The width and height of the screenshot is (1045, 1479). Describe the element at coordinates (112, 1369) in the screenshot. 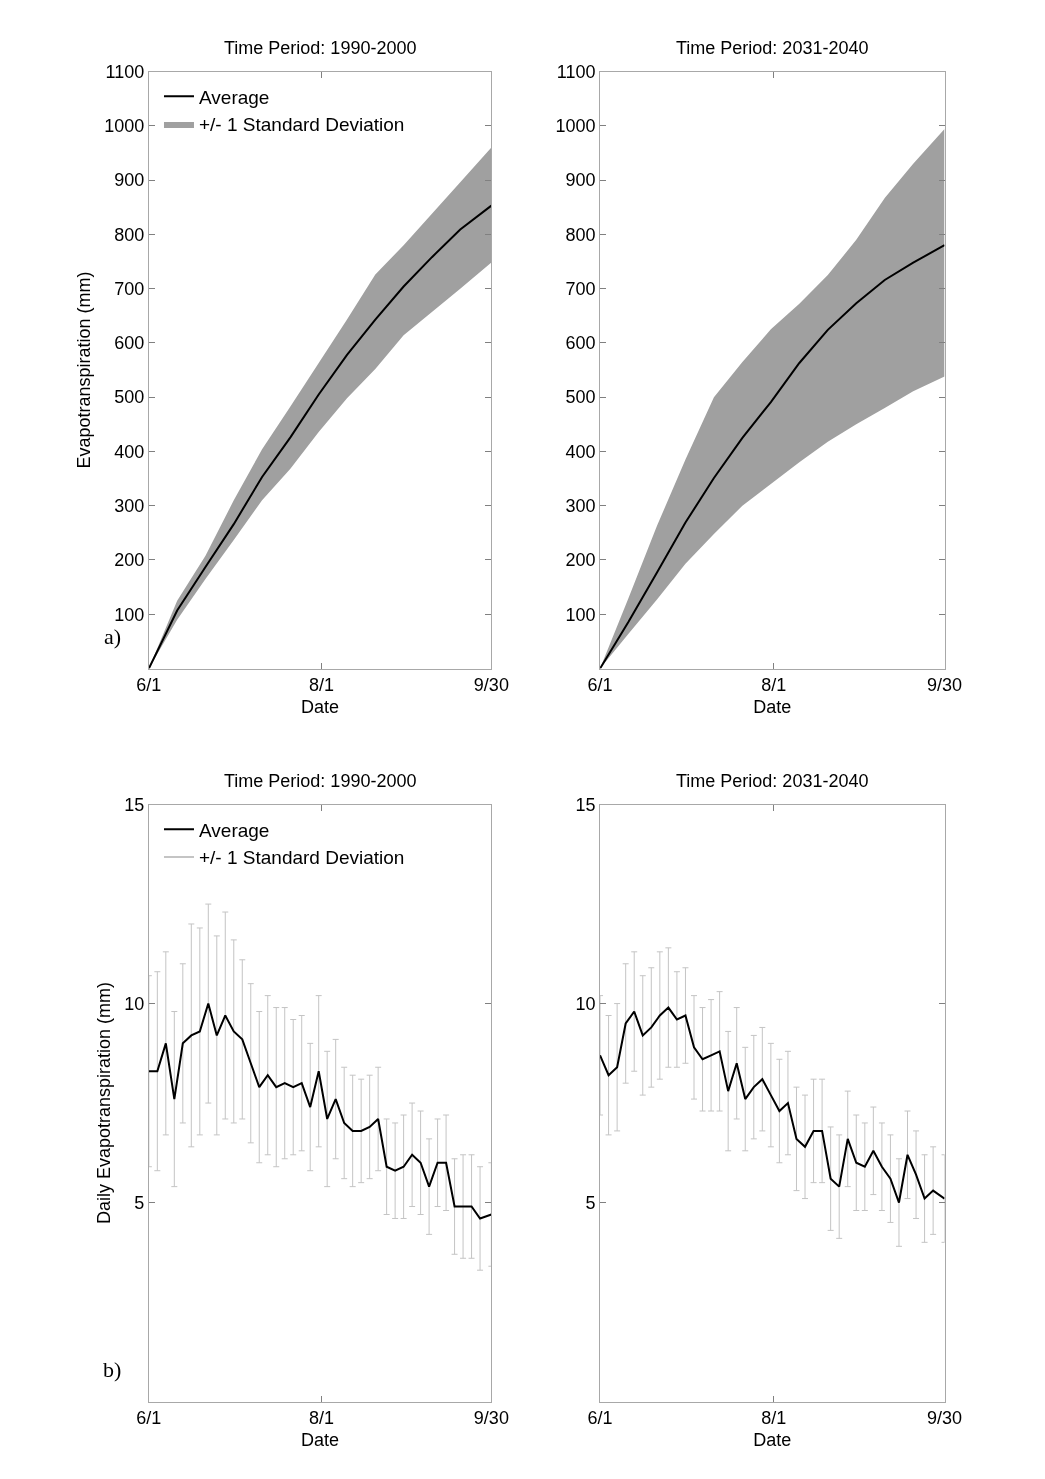

I see `text: b)` at that location.